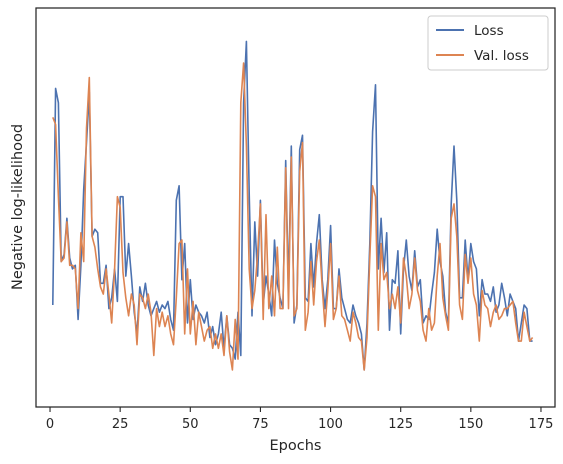 The image size is (563, 464). What do you see at coordinates (50, 424) in the screenshot?
I see `x-tick-label: 0` at bounding box center [50, 424].